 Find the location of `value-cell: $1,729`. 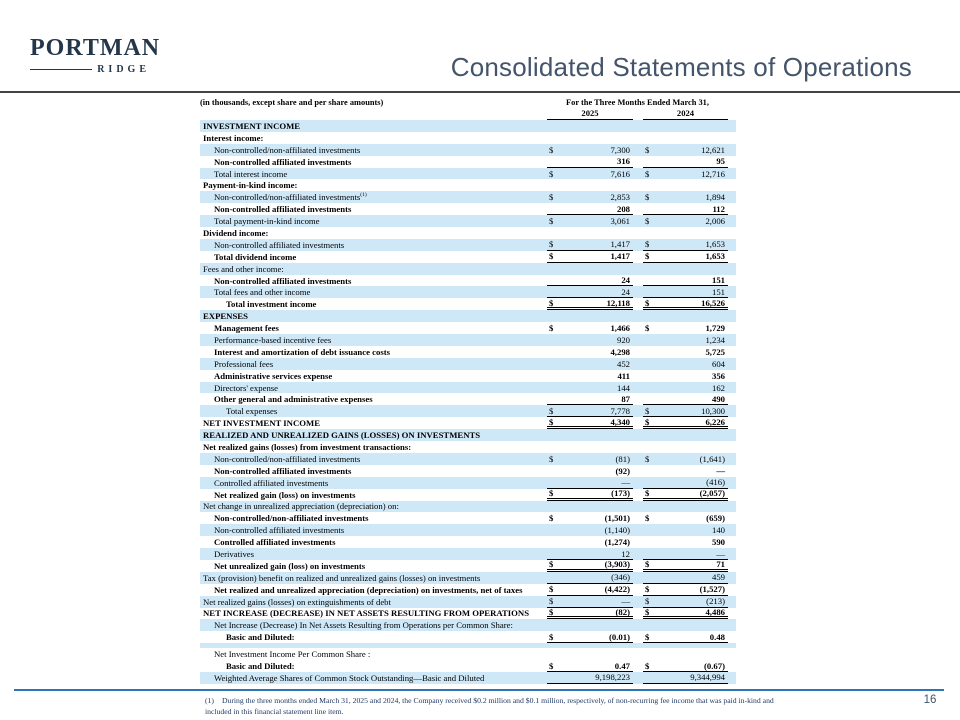

value-cell: $1,729 is located at coordinates (685, 328).